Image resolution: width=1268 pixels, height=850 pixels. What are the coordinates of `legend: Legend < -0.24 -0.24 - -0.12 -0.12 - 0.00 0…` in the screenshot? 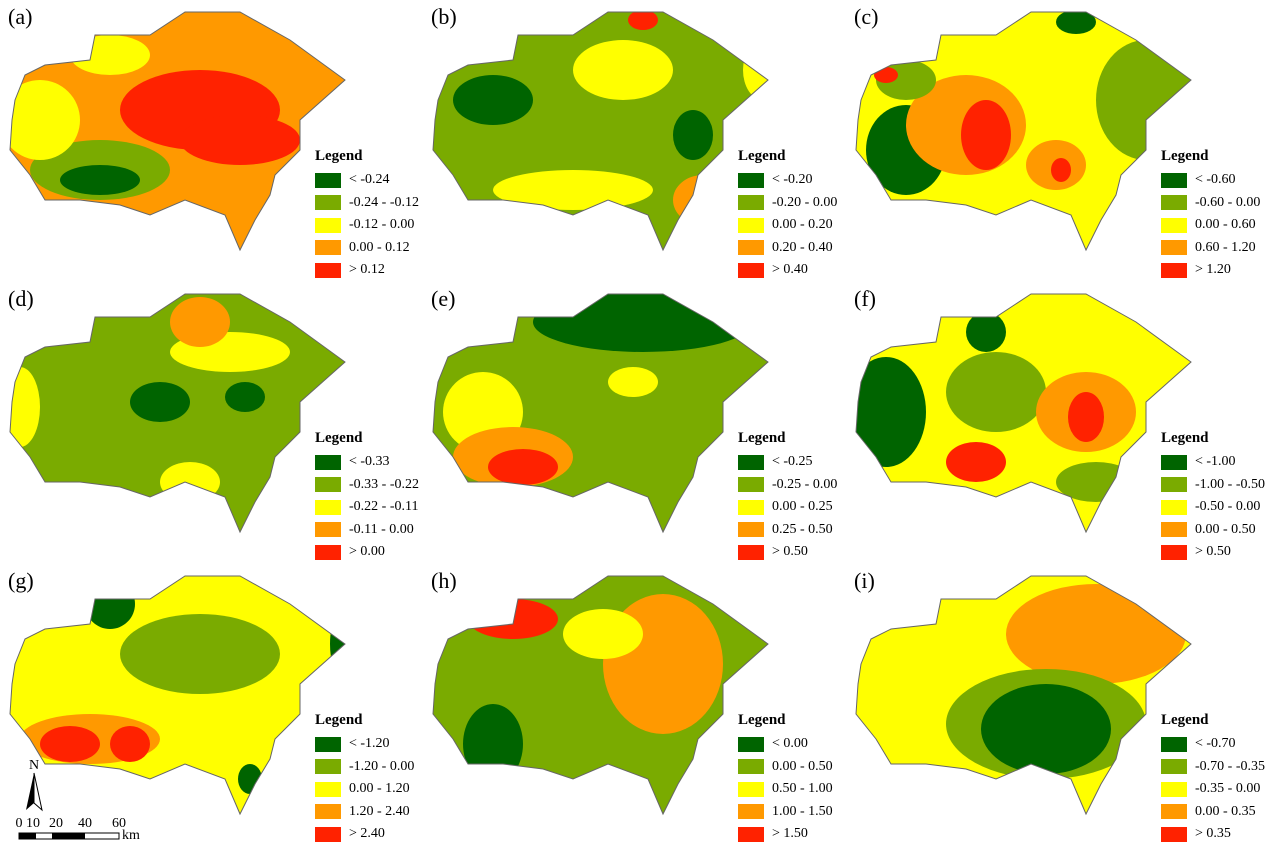 It's located at (367, 215).